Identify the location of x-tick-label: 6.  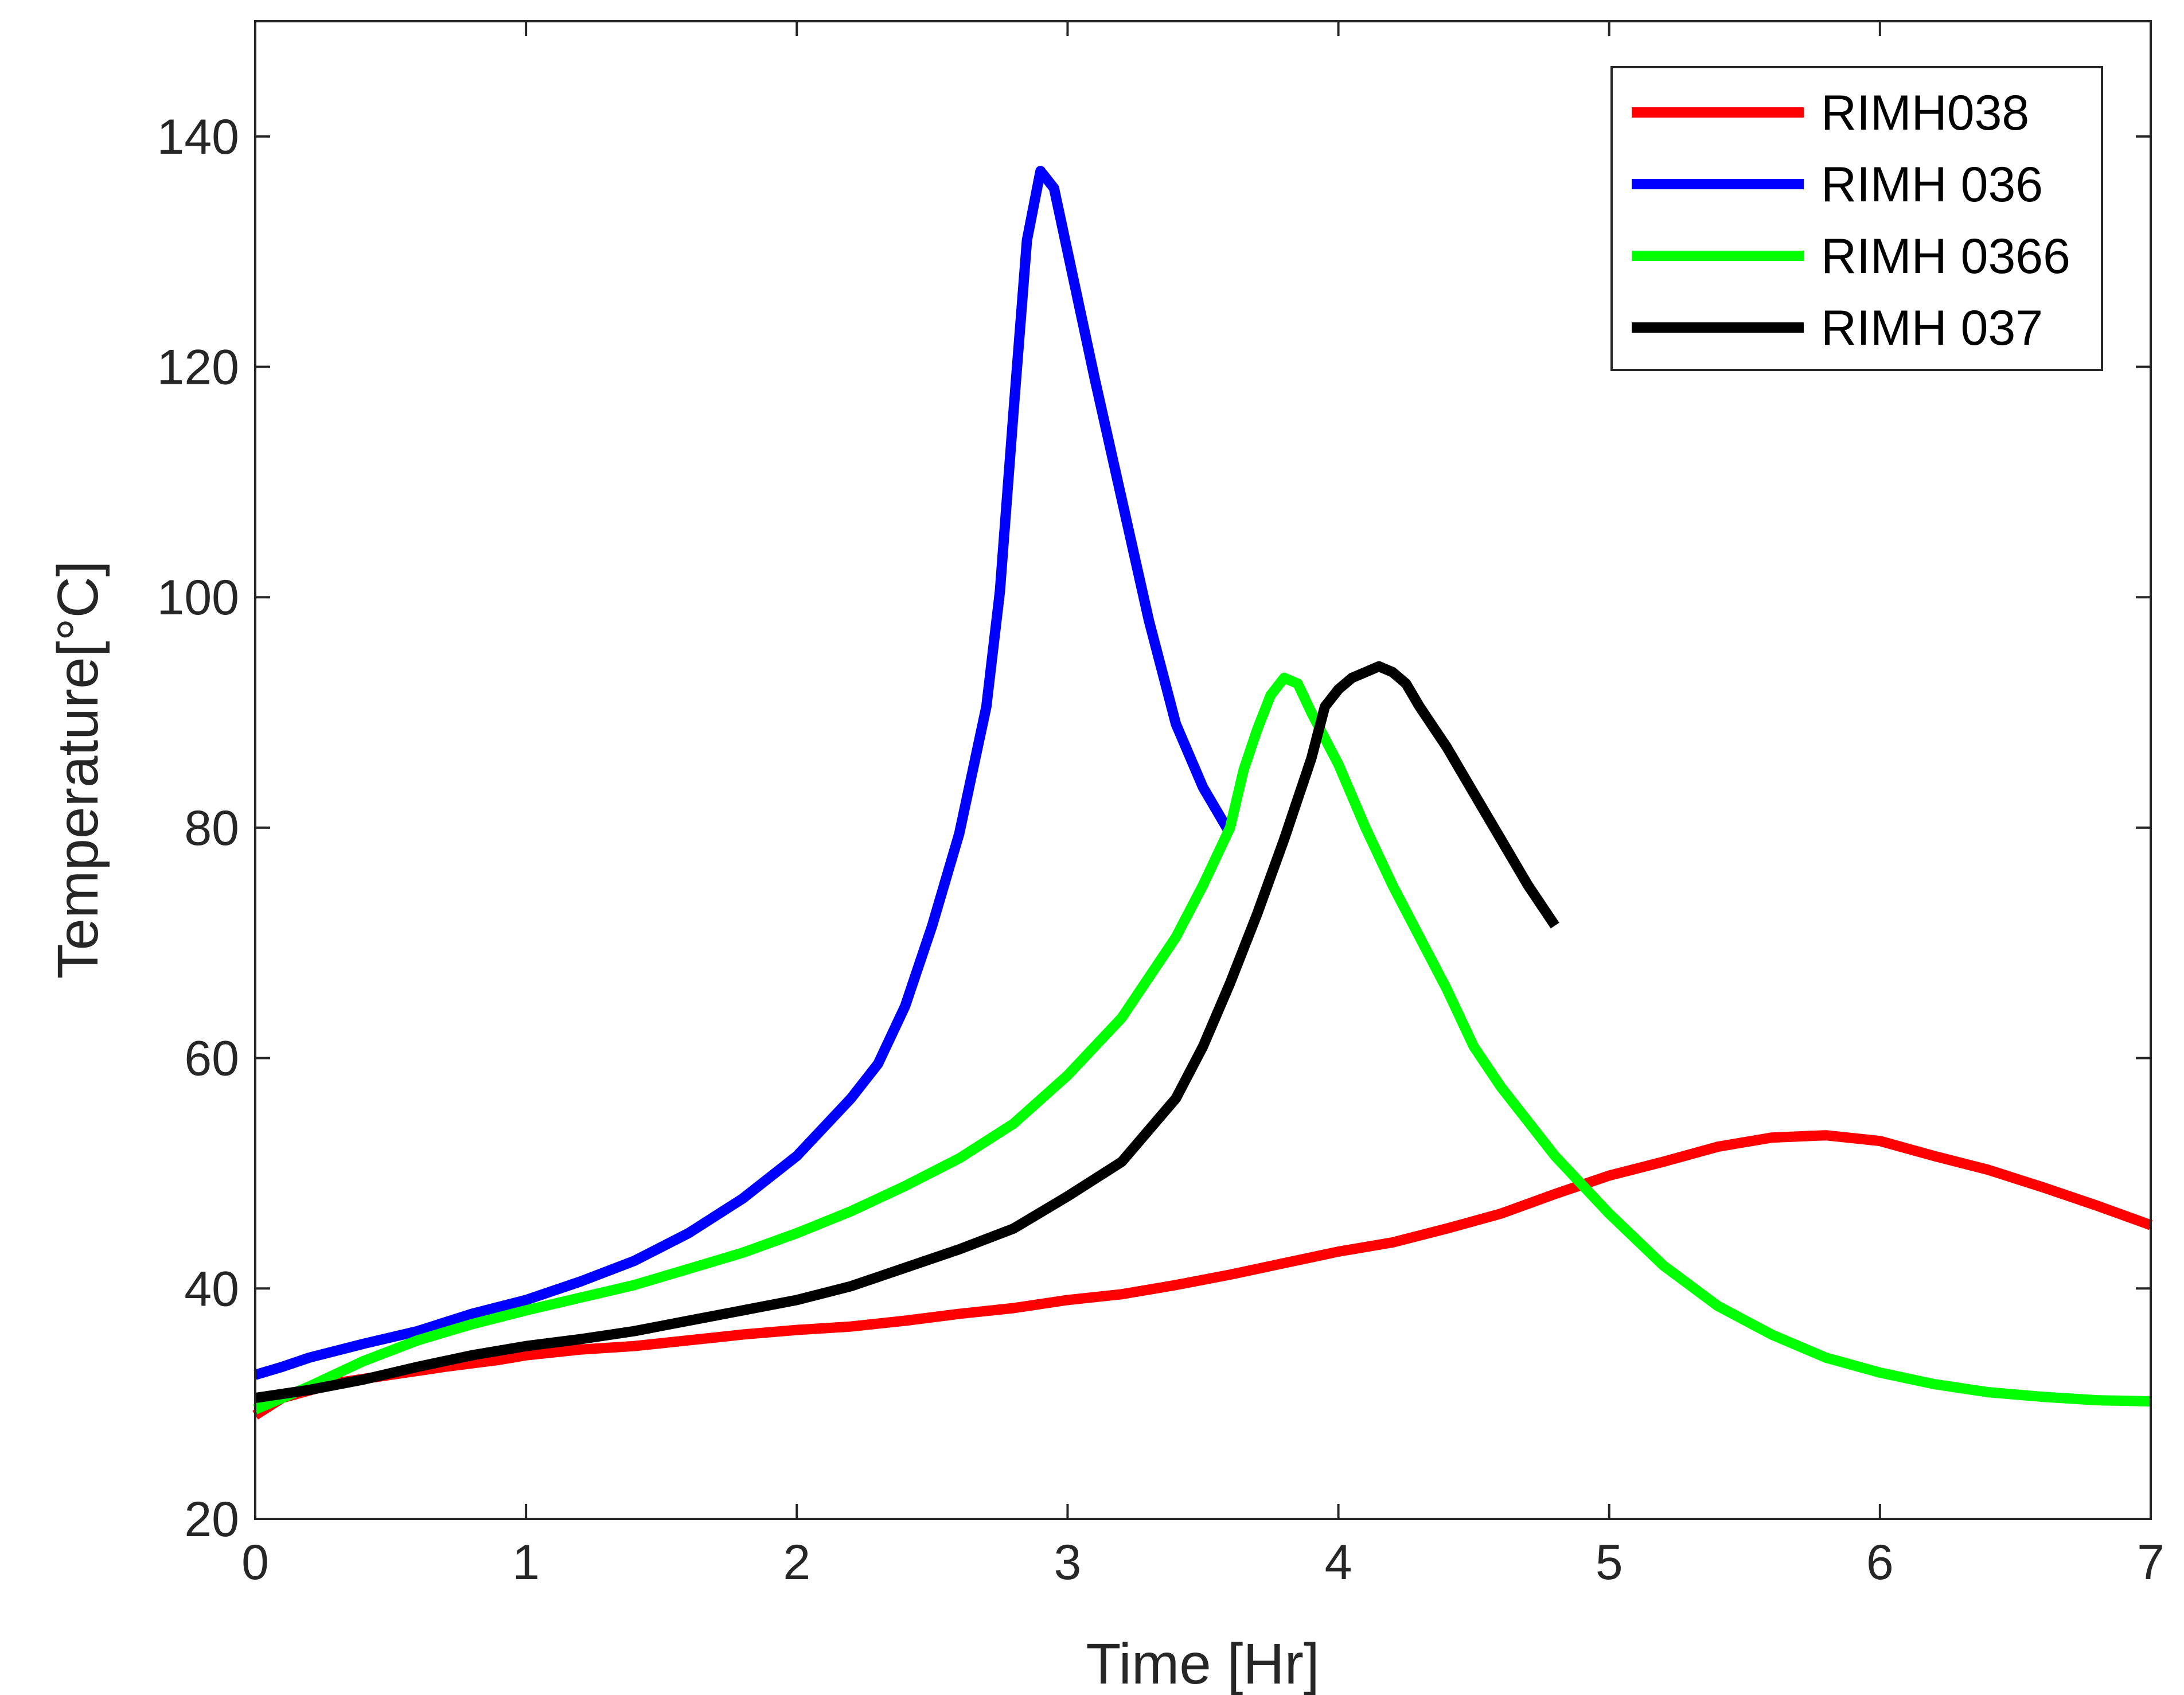
(1880, 1562).